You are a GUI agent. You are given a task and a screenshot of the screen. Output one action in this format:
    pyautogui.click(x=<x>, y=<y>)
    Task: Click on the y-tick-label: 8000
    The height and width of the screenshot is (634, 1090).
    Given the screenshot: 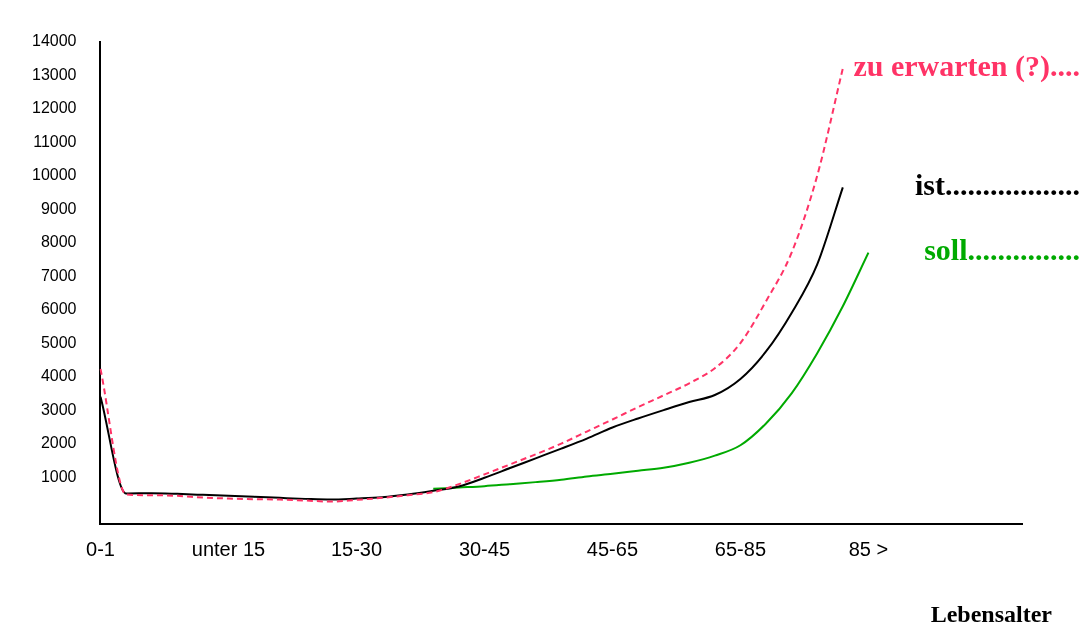 What is the action you would take?
    pyautogui.click(x=58, y=242)
    